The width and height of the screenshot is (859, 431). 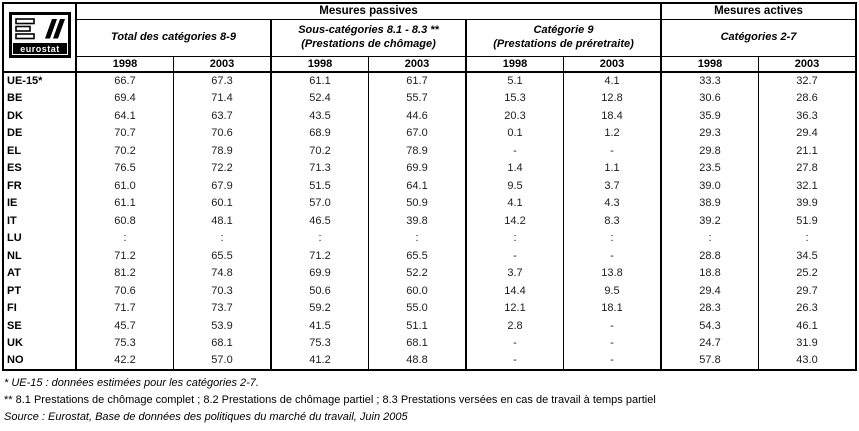 What do you see at coordinates (417, 361) in the screenshot?
I see `value-cell: 48.8` at bounding box center [417, 361].